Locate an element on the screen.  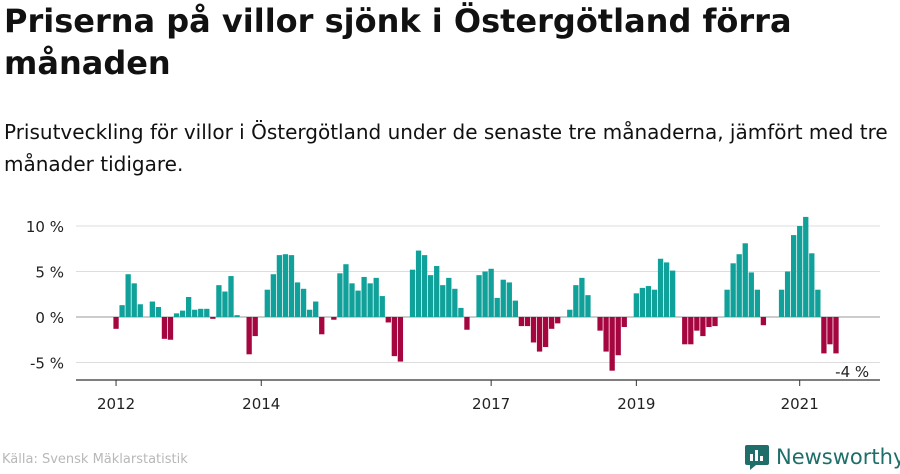
y-tick-label: 10 % is located at coordinates (45, 227).